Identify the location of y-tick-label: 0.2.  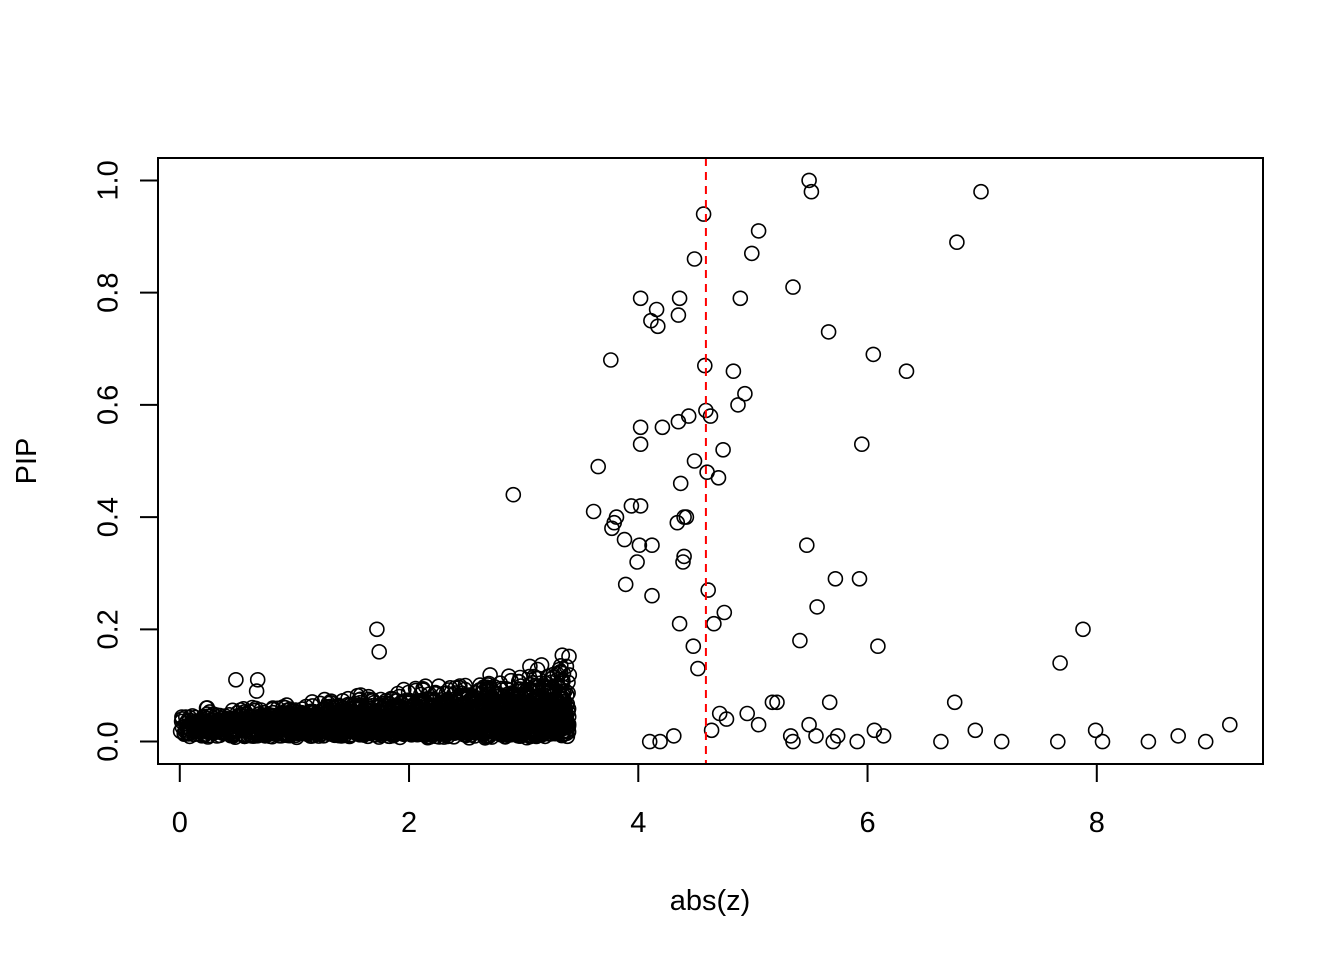
(109, 629).